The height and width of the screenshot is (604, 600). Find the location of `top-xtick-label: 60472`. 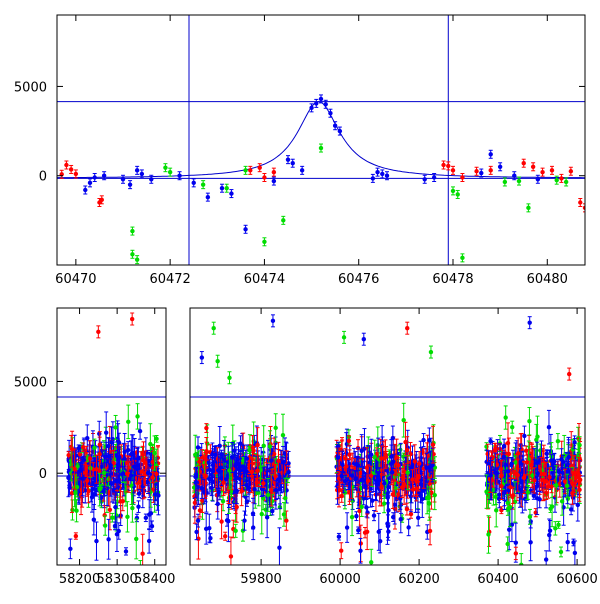

top-xtick-label: 60472 is located at coordinates (169, 279).